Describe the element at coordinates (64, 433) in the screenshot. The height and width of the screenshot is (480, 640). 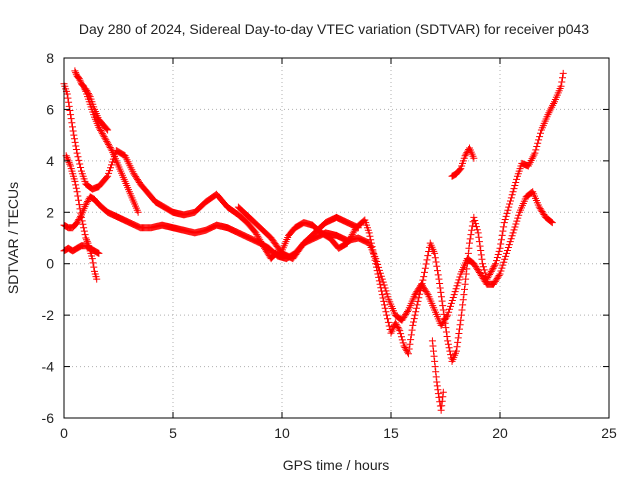
I see `x-tick-label: 0` at that location.